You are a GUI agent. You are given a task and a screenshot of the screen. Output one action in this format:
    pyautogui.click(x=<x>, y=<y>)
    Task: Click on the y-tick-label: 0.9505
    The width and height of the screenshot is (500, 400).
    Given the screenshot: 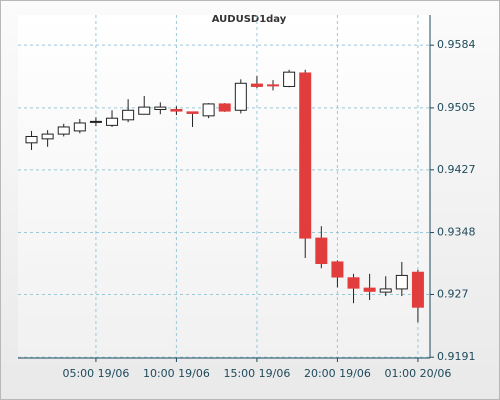 What is the action you would take?
    pyautogui.click(x=456, y=107)
    